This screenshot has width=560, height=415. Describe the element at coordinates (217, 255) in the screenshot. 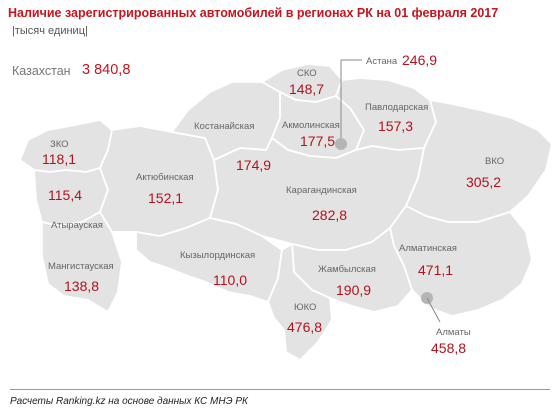

I see `region-name-kyzylorda: Кызылординская` at that location.